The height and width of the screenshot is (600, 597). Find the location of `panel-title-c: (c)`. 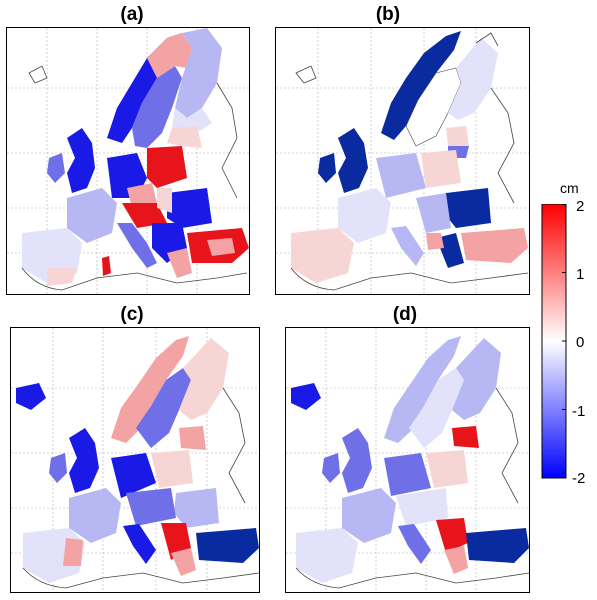

panel-title-c: (c) is located at coordinates (132, 314).